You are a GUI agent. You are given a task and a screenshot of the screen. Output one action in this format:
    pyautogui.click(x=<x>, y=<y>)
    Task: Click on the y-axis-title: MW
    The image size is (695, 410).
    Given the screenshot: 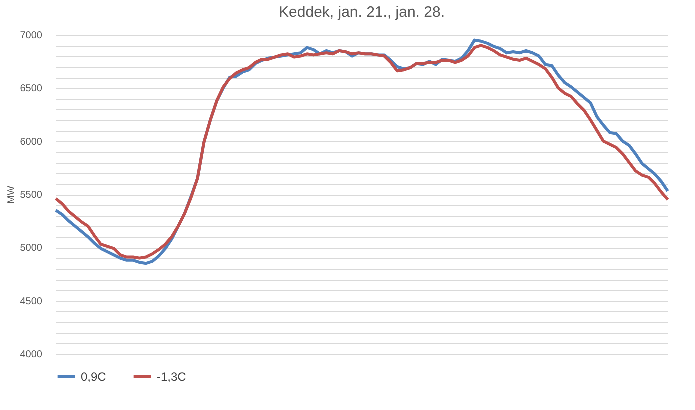 What is the action you would take?
    pyautogui.click(x=12, y=195)
    